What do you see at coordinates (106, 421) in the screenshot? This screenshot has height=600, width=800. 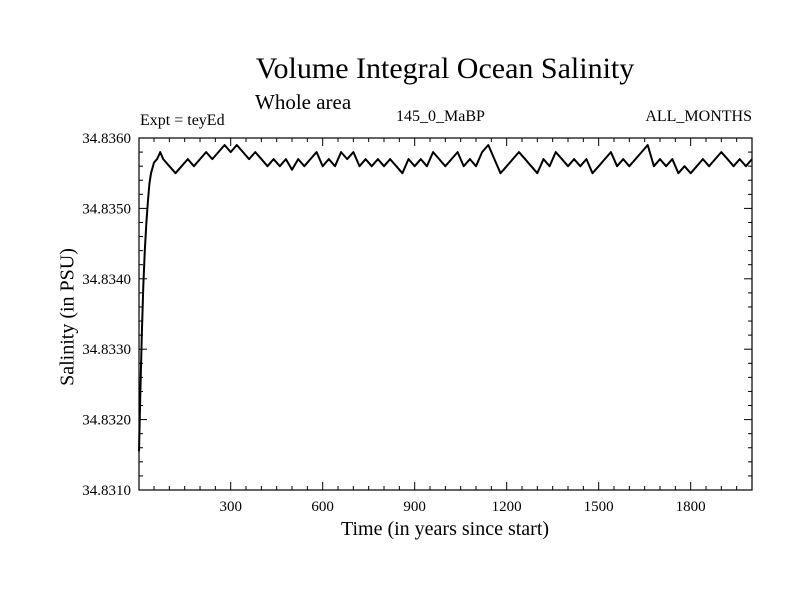 I see `y-tick-label: 34.8320` at bounding box center [106, 421].